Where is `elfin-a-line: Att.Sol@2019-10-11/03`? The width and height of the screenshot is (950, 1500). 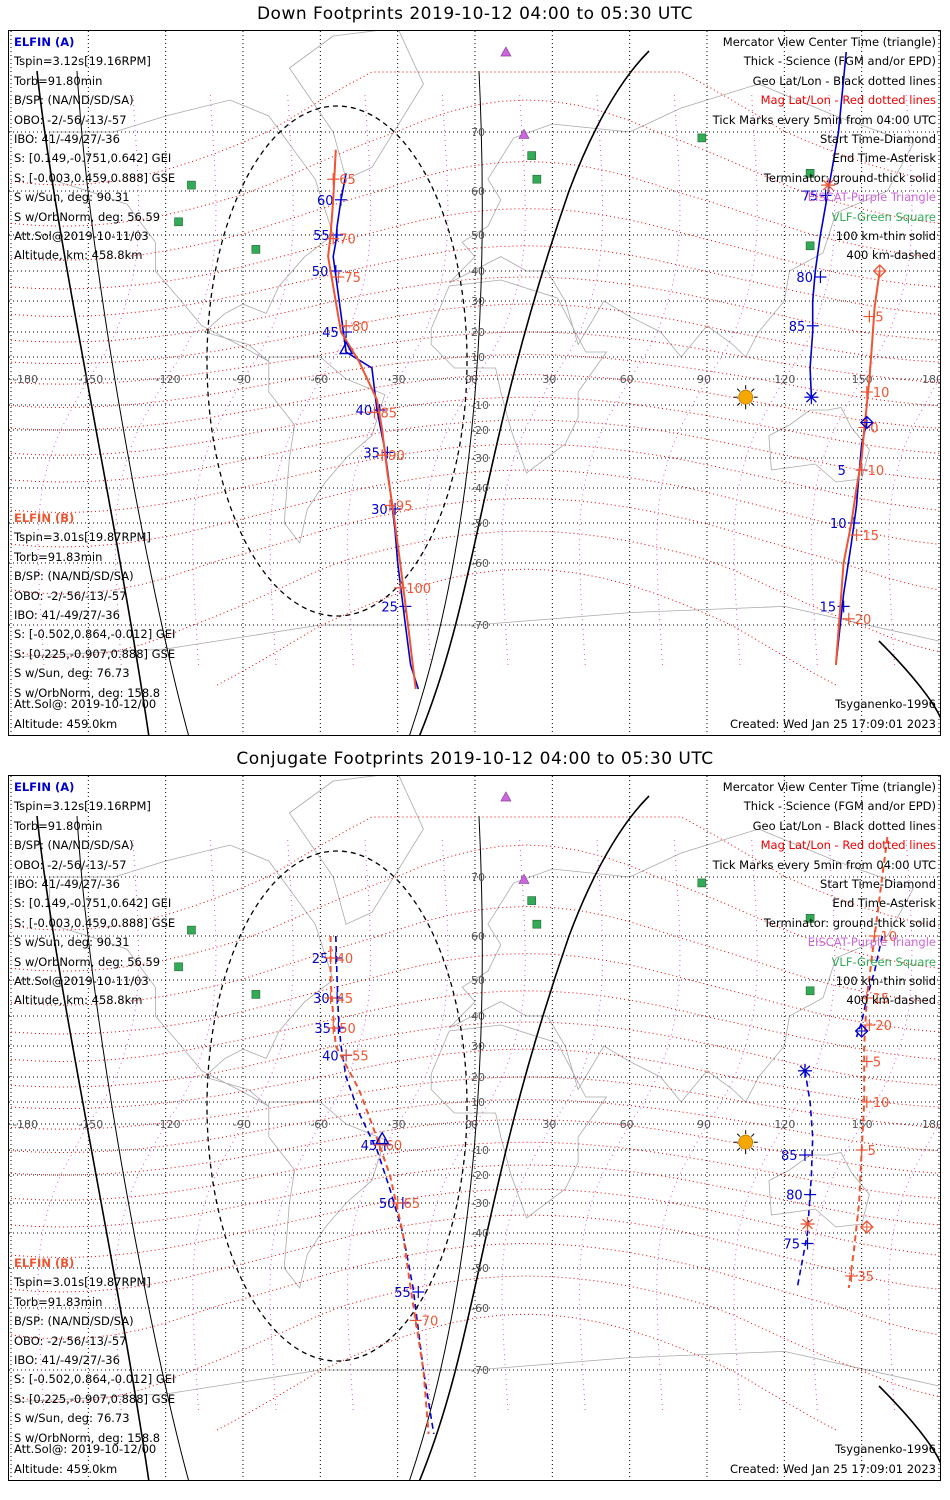 elfin-a-line: Att.Sol@2019-10-11/03 is located at coordinates (81, 980).